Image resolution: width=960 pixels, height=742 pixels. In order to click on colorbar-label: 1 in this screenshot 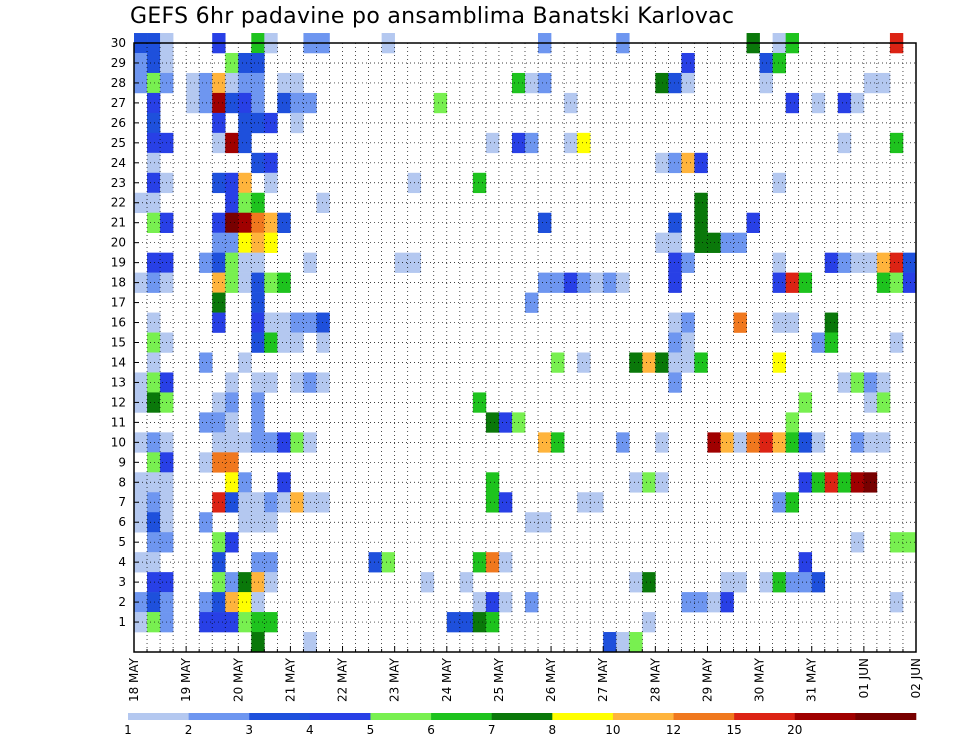, I will do `click(128, 730)`.